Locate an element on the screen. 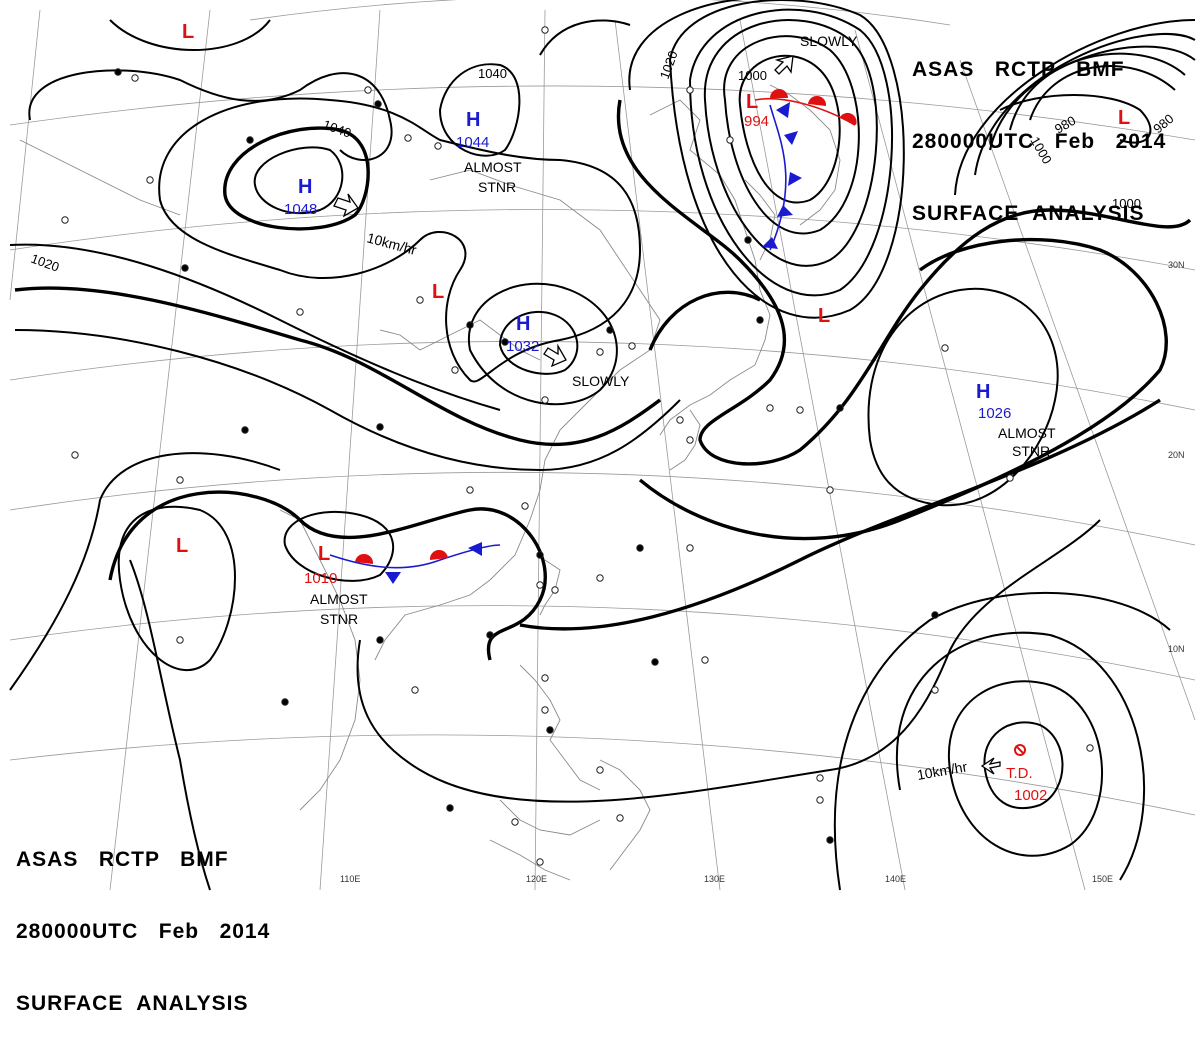 The image size is (1200, 1040). lon-label-150e: 150E is located at coordinates (1102, 879).